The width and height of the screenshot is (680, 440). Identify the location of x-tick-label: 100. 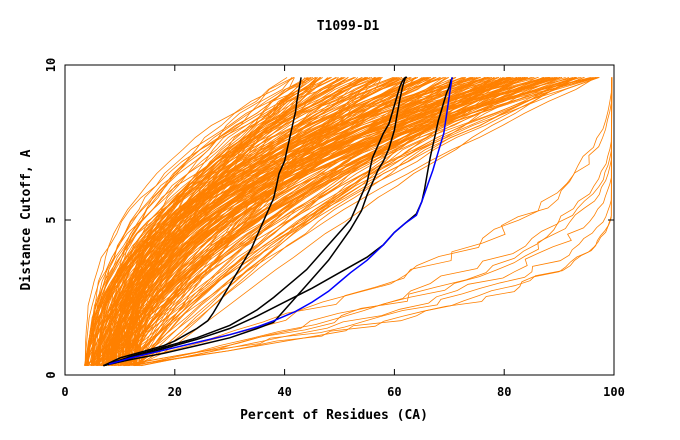
(614, 392).